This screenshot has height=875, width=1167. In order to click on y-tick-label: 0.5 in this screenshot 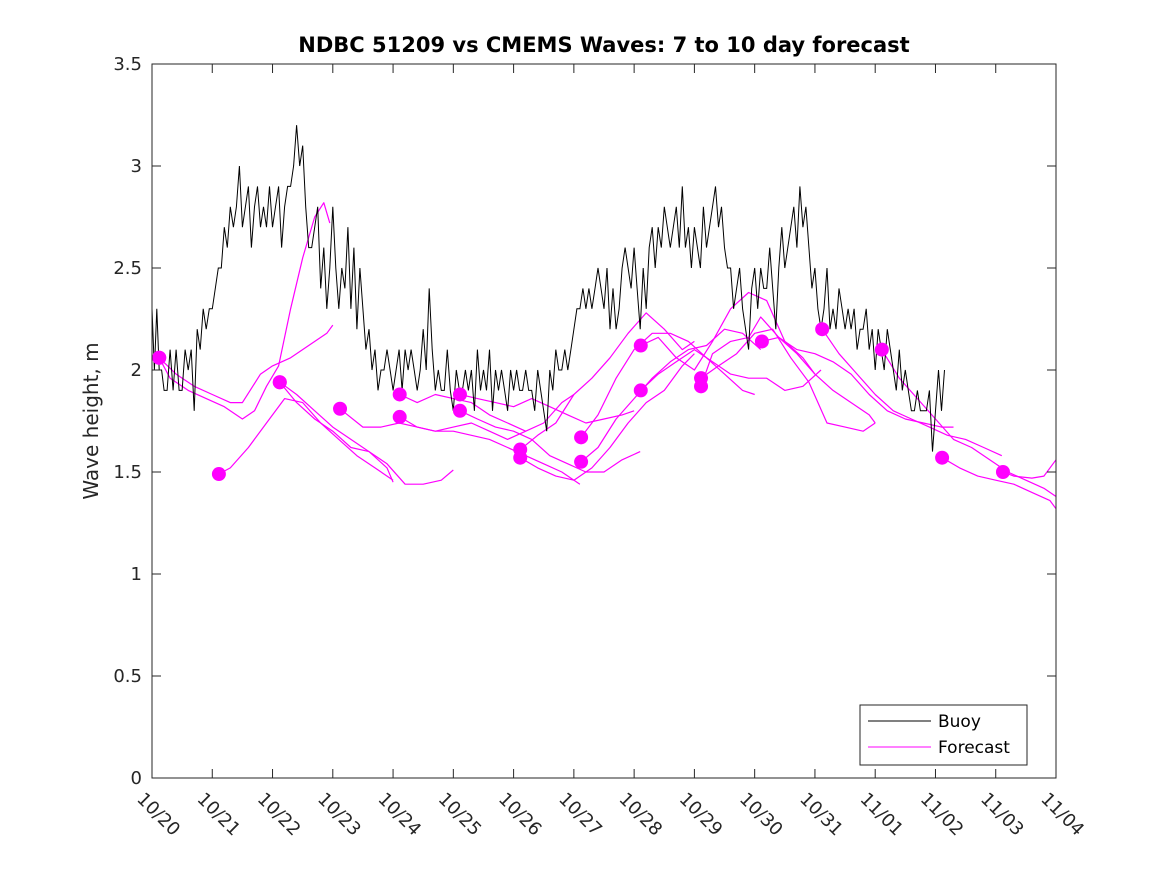, I will do `click(127, 676)`.